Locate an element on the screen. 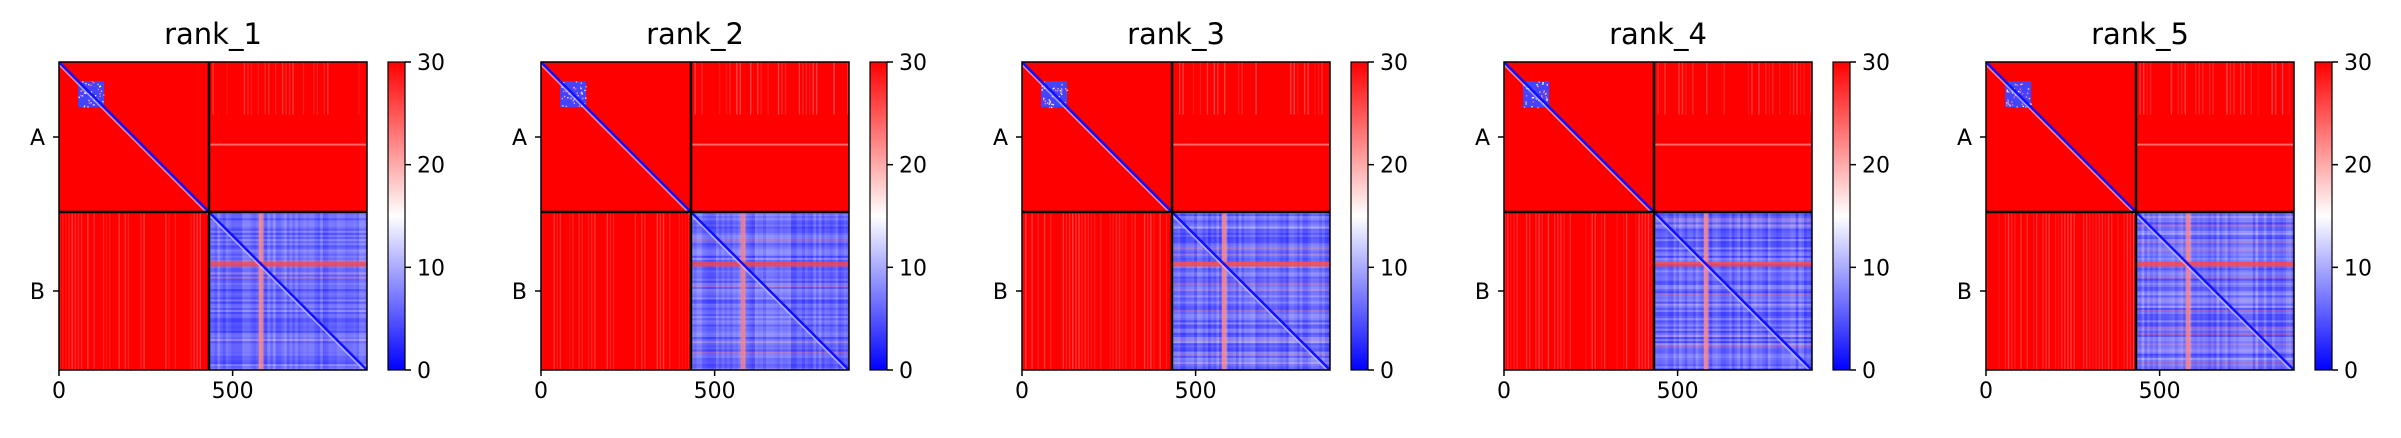  diagonal is located at coordinates (1658, 216).